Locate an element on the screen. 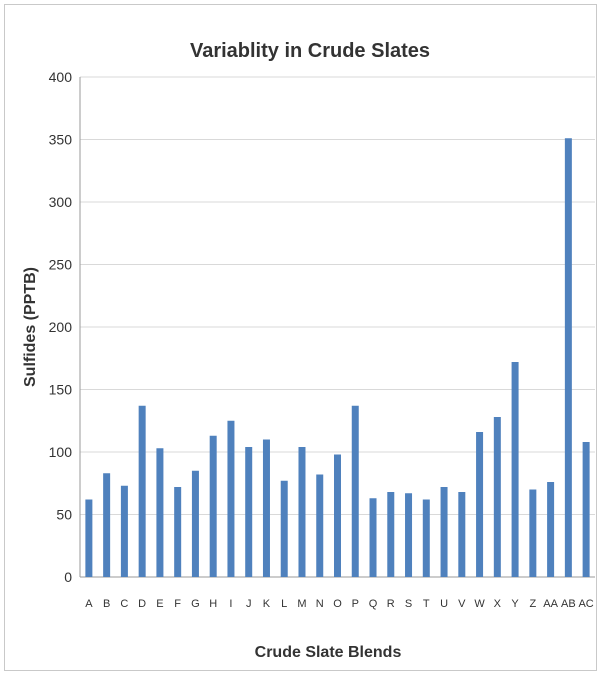  bar-G is located at coordinates (195, 523).